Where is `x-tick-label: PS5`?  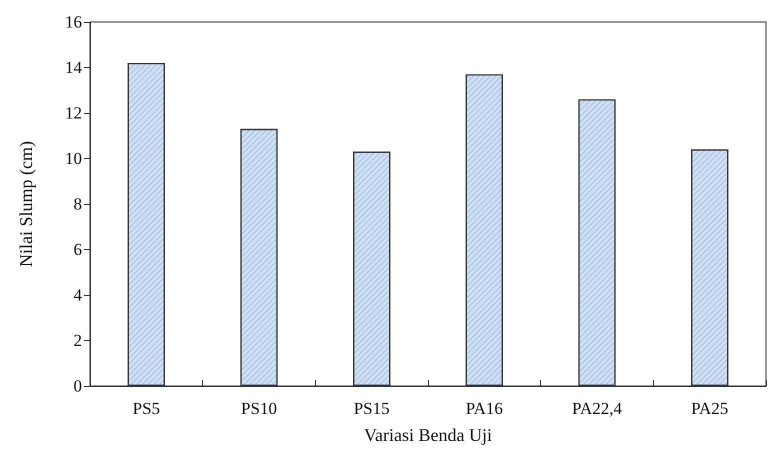 x-tick-label: PS5 is located at coordinates (146, 408).